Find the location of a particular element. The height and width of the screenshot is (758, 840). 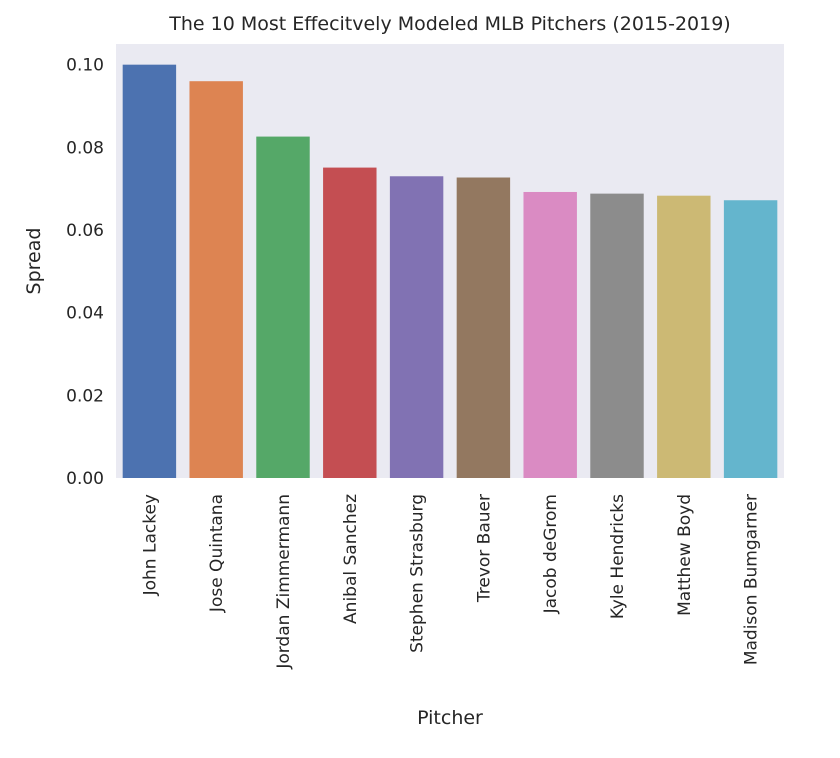

bar-john-lackey is located at coordinates (149, 271).